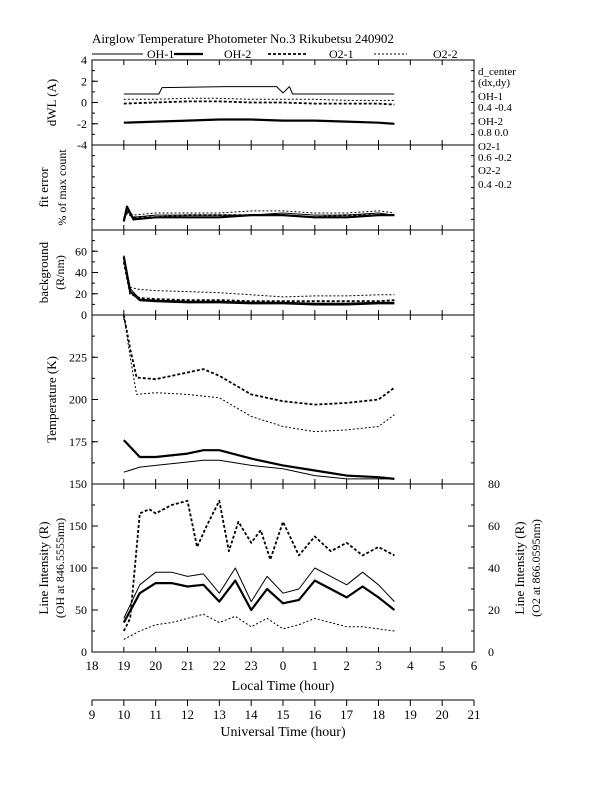 The height and width of the screenshot is (792, 612). What do you see at coordinates (410, 714) in the screenshot?
I see `universal-time-tick-label: 19` at bounding box center [410, 714].